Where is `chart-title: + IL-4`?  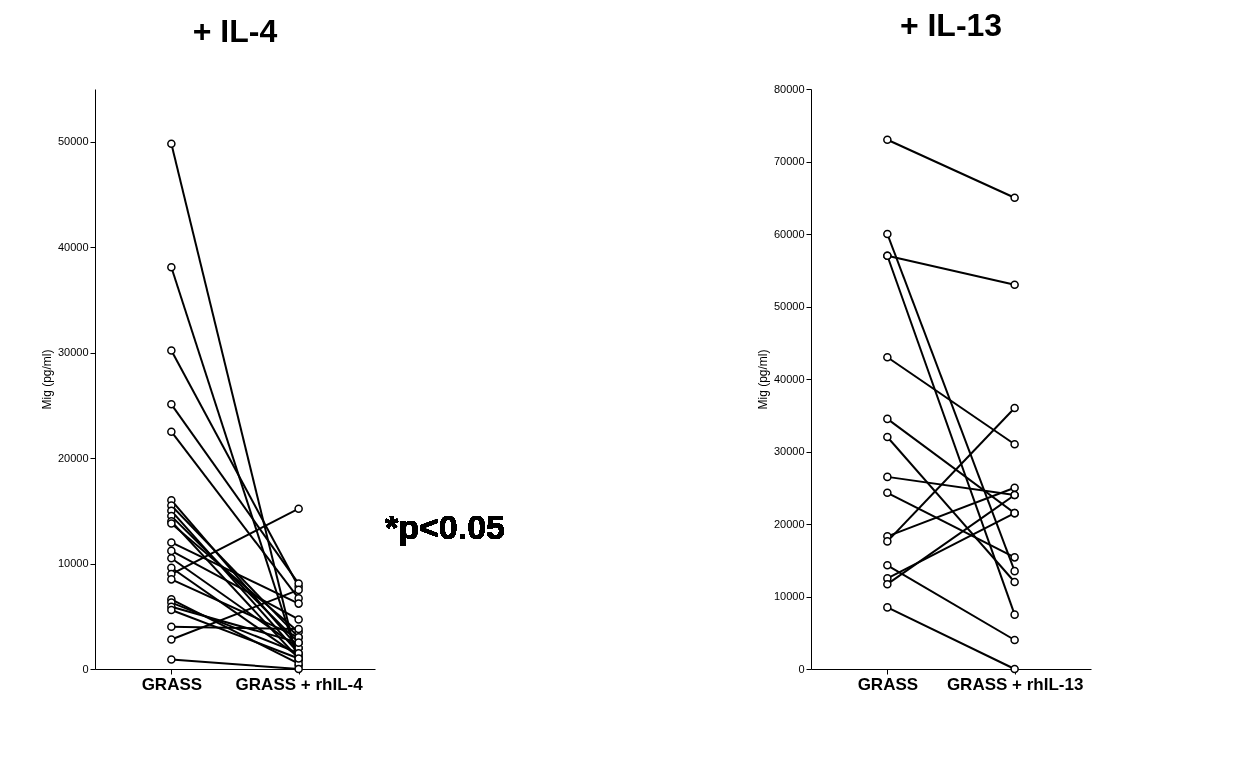
chart-title: + IL-4 is located at coordinates (235, 31).